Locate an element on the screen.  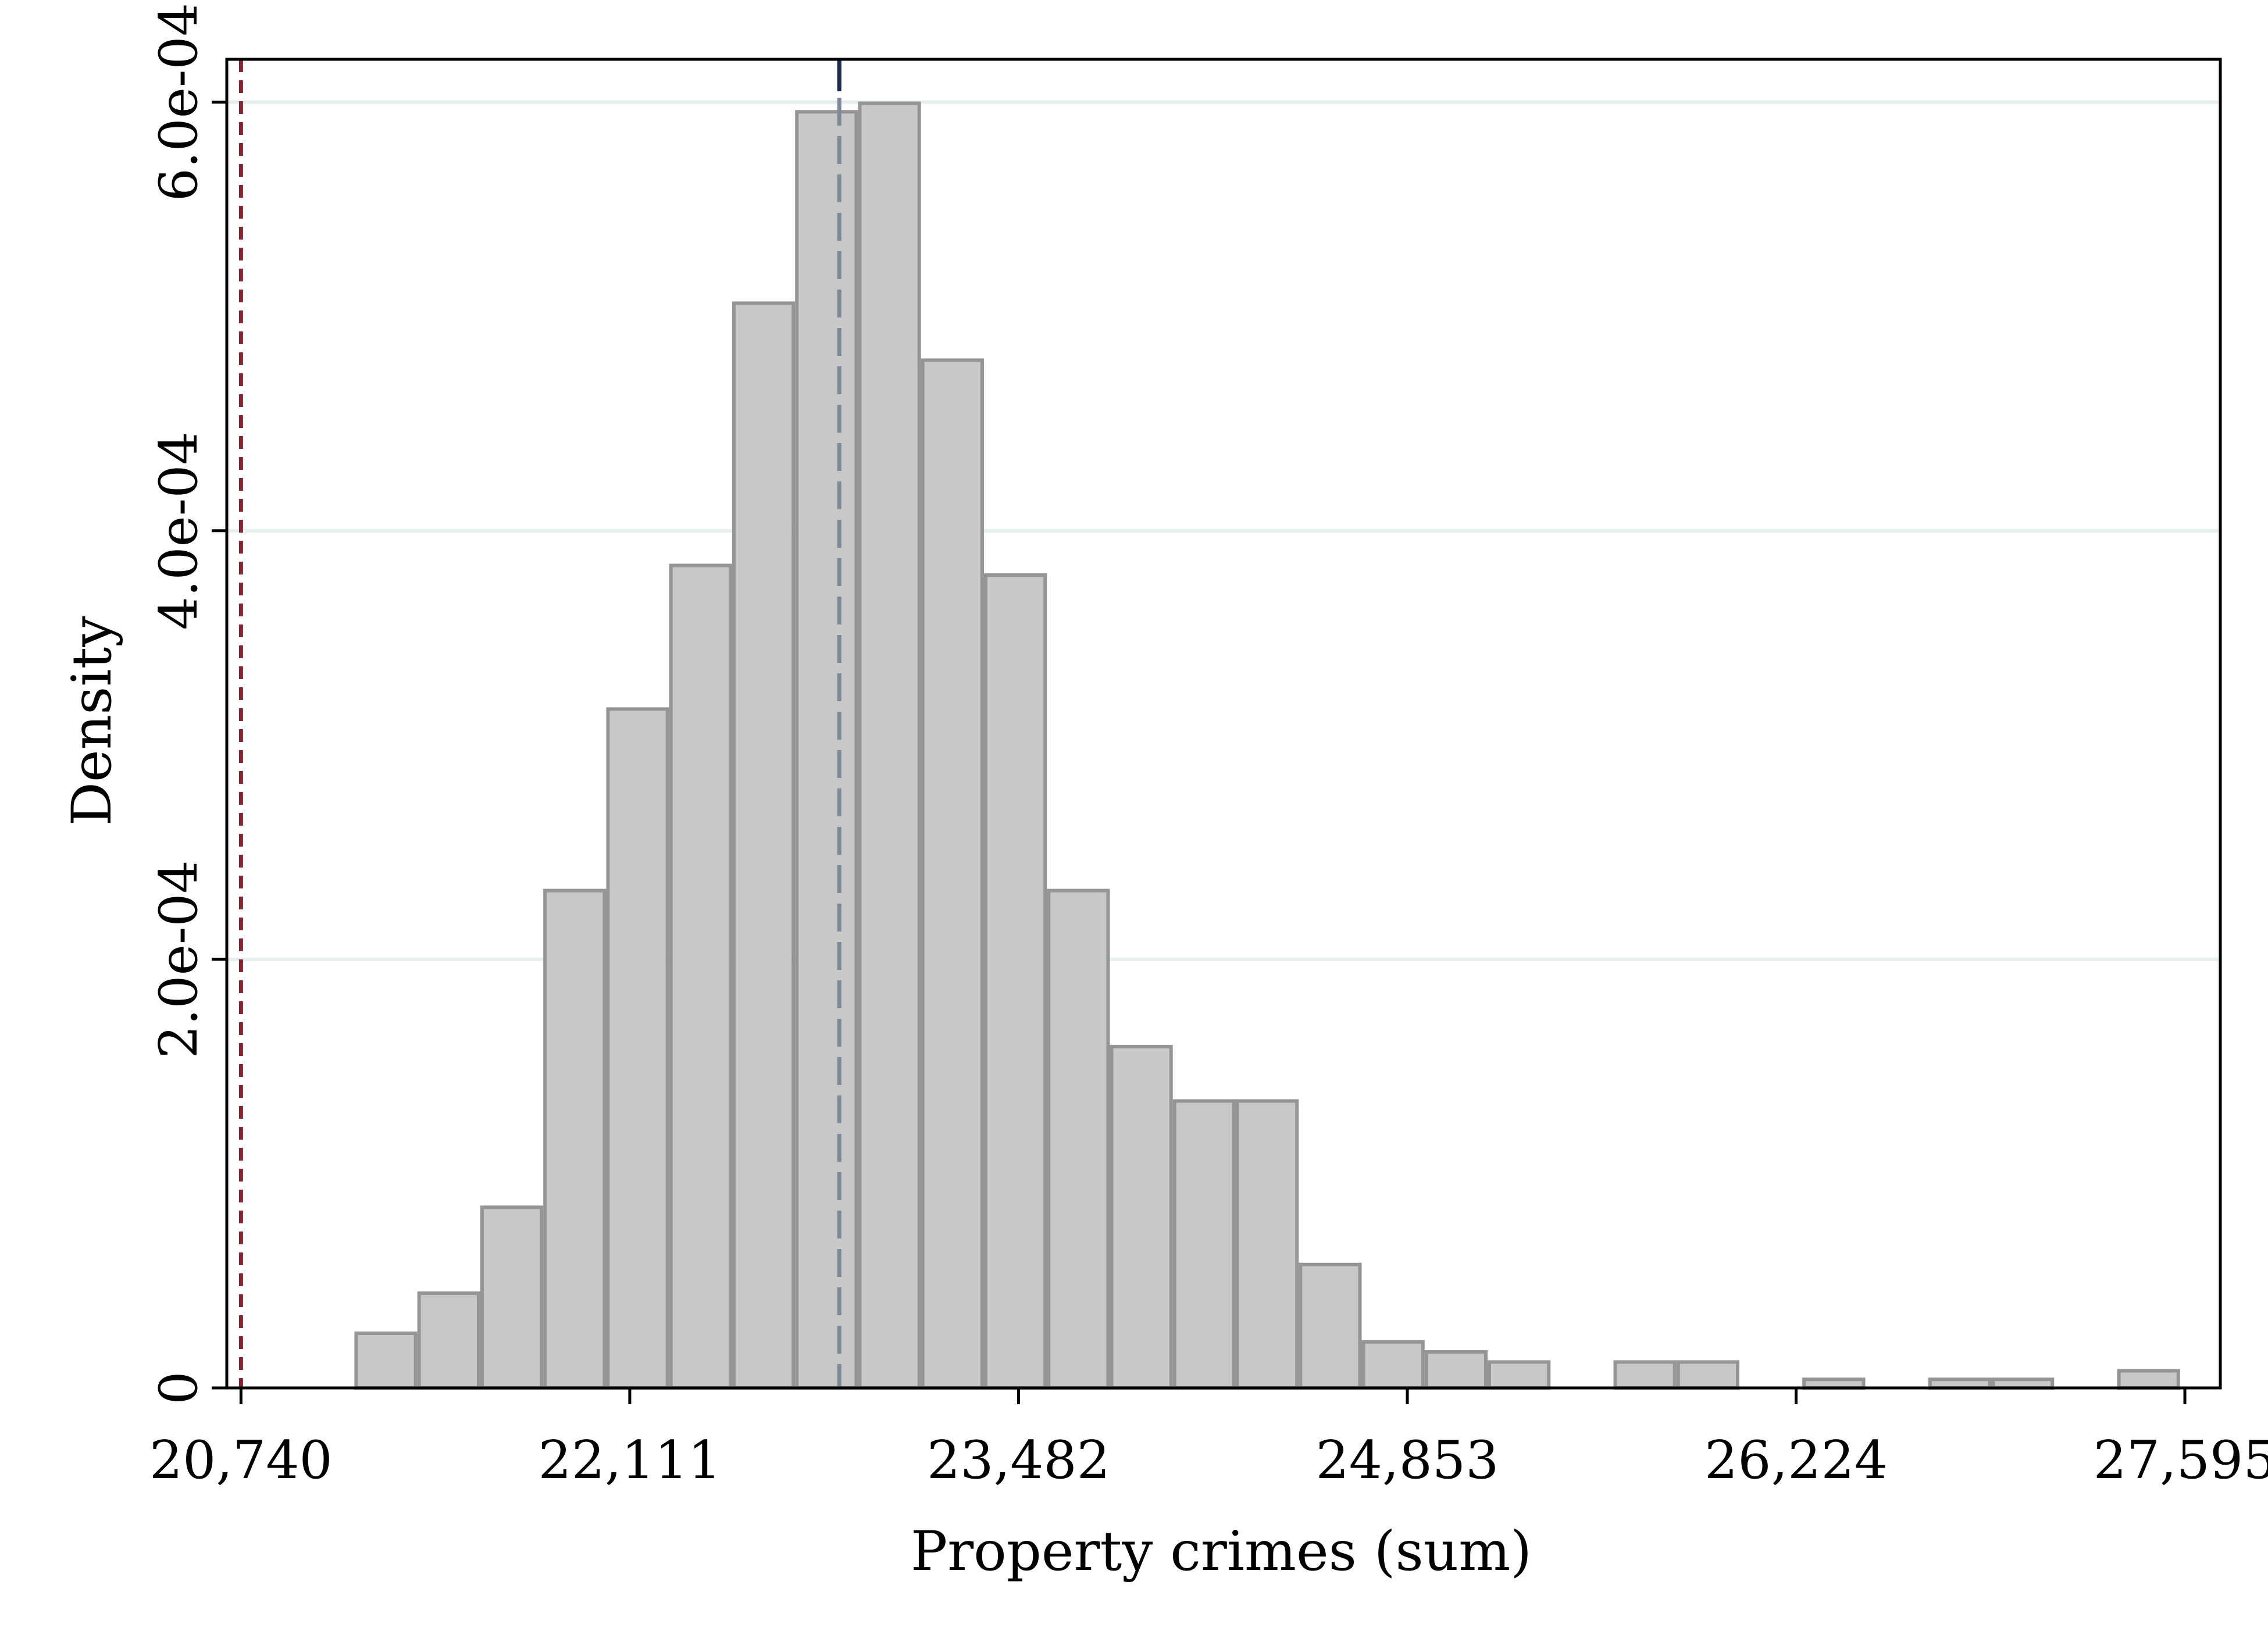
y-tick-label: 0 is located at coordinates (178, 1387).